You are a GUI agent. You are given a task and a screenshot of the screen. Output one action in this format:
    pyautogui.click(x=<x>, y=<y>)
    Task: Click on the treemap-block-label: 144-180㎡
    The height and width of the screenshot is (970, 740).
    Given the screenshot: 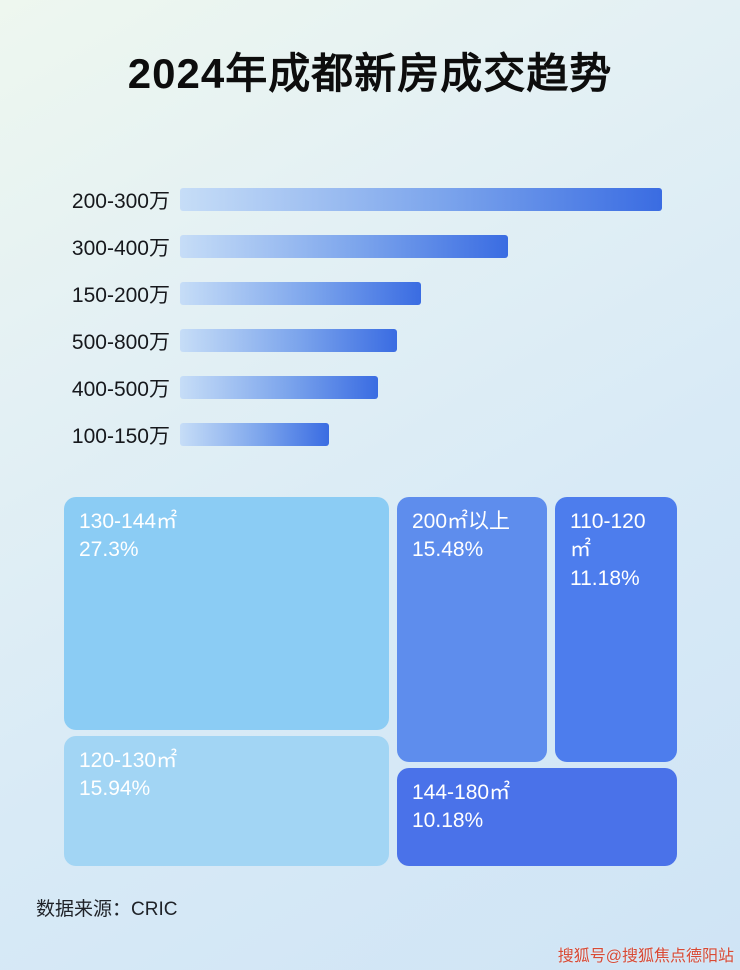 What is the action you would take?
    pyautogui.click(x=461, y=792)
    